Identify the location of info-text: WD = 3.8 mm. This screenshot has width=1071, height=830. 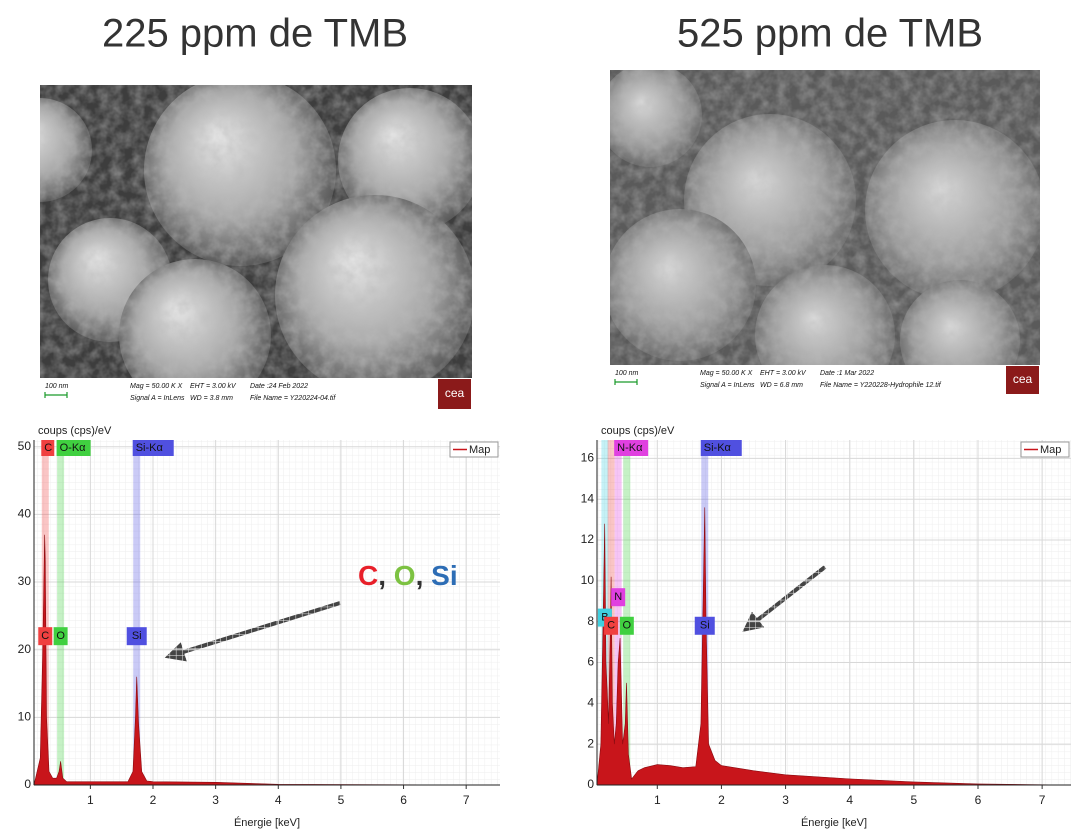
(211, 398).